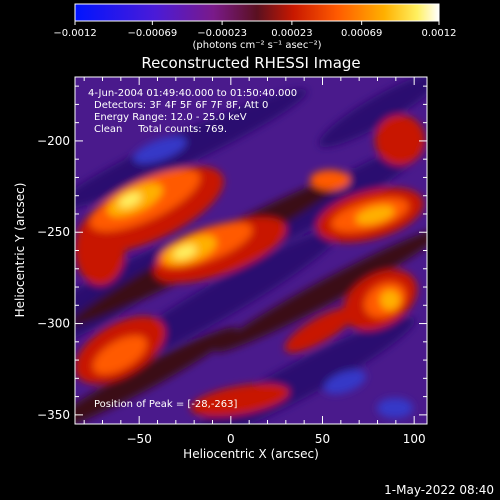 Image resolution: width=500 pixels, height=500 pixels. What do you see at coordinates (250, 63) in the screenshot?
I see `chart-title: Reconstructed RHESSI Image` at bounding box center [250, 63].